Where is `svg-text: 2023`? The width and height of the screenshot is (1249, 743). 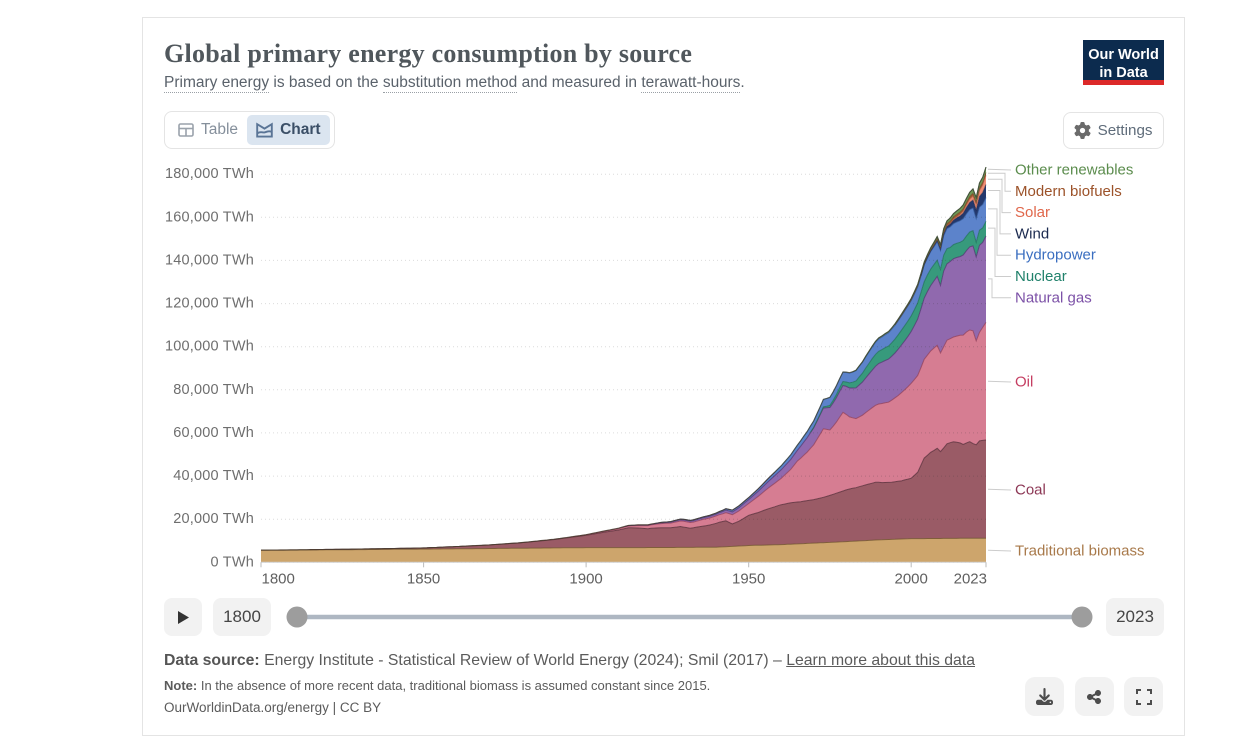 svg-text: 2023 is located at coordinates (970, 579).